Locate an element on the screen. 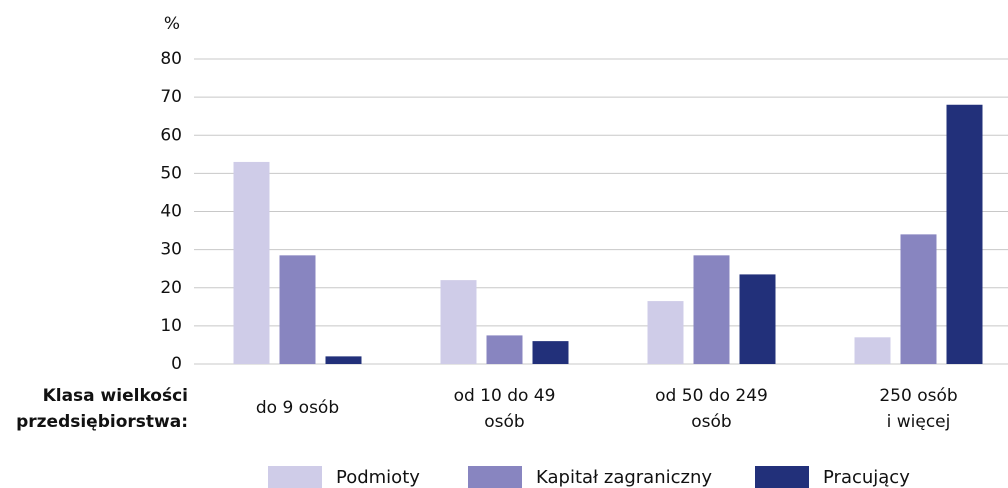 The height and width of the screenshot is (488, 1008). y-tick-label: 30 is located at coordinates (171, 250).